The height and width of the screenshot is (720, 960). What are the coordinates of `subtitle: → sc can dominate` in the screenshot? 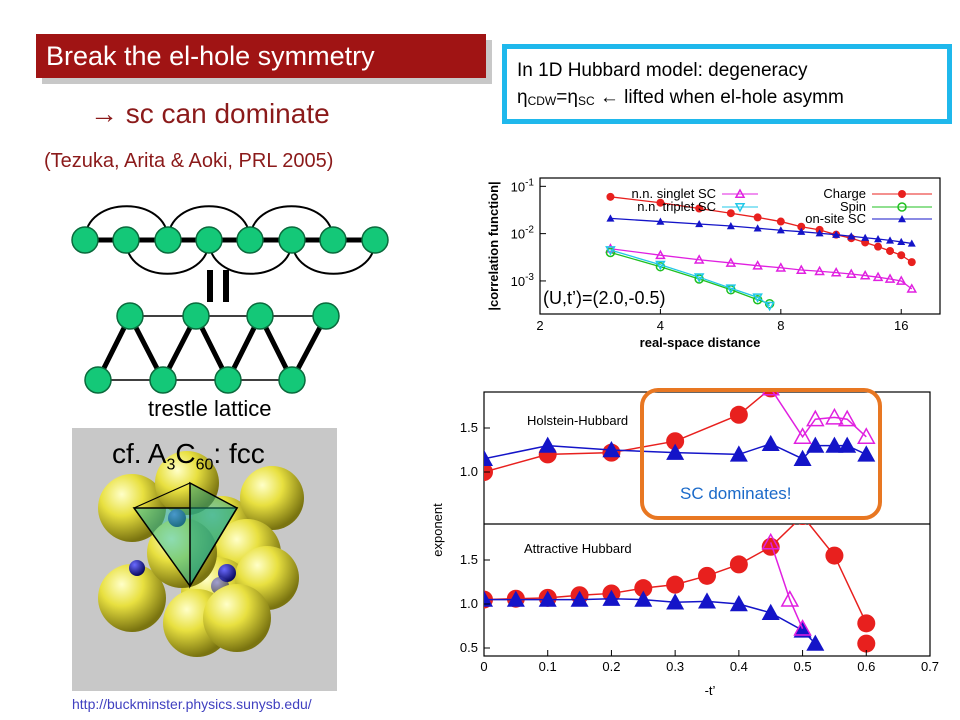 It's located at (210, 114).